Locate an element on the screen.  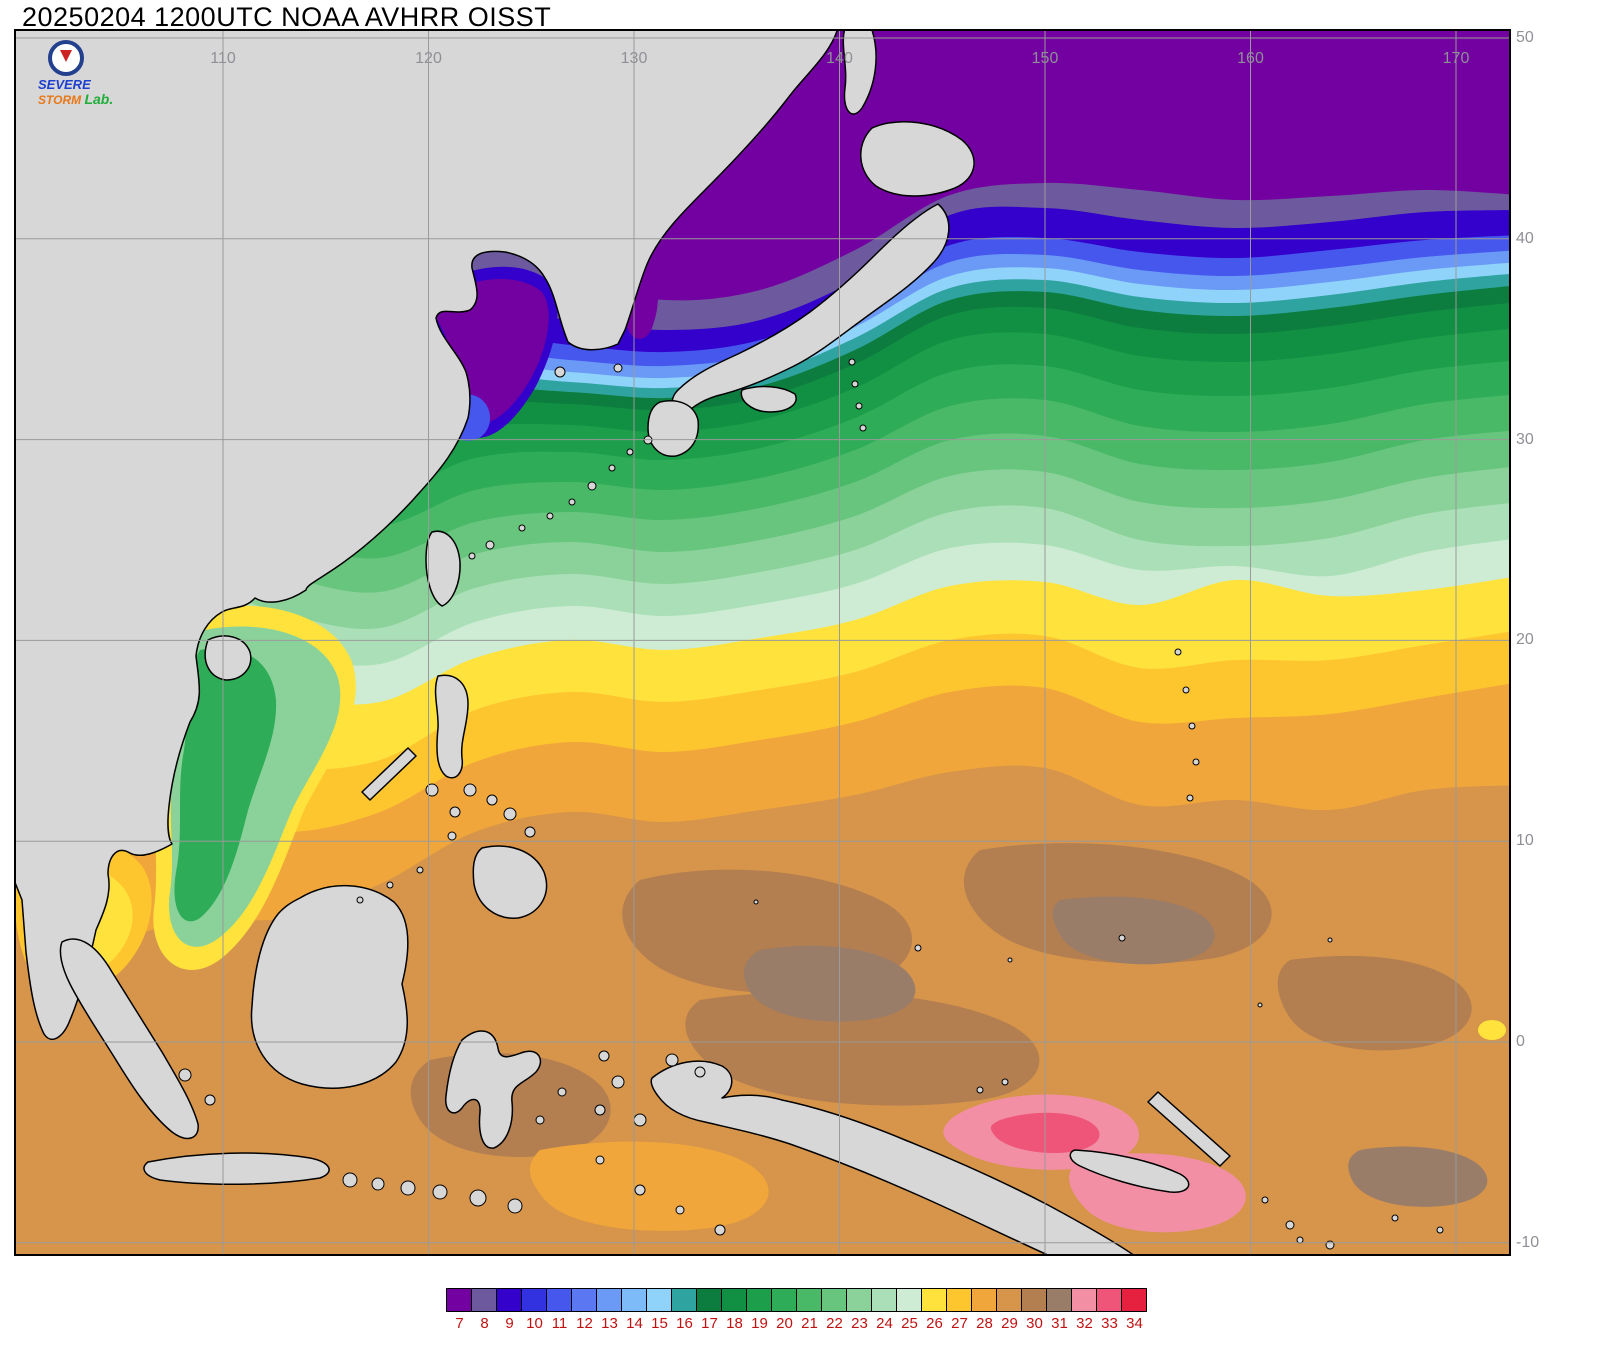
page-title: 20250204 1200UTC NOAA AVHRR OISST is located at coordinates (287, 17).